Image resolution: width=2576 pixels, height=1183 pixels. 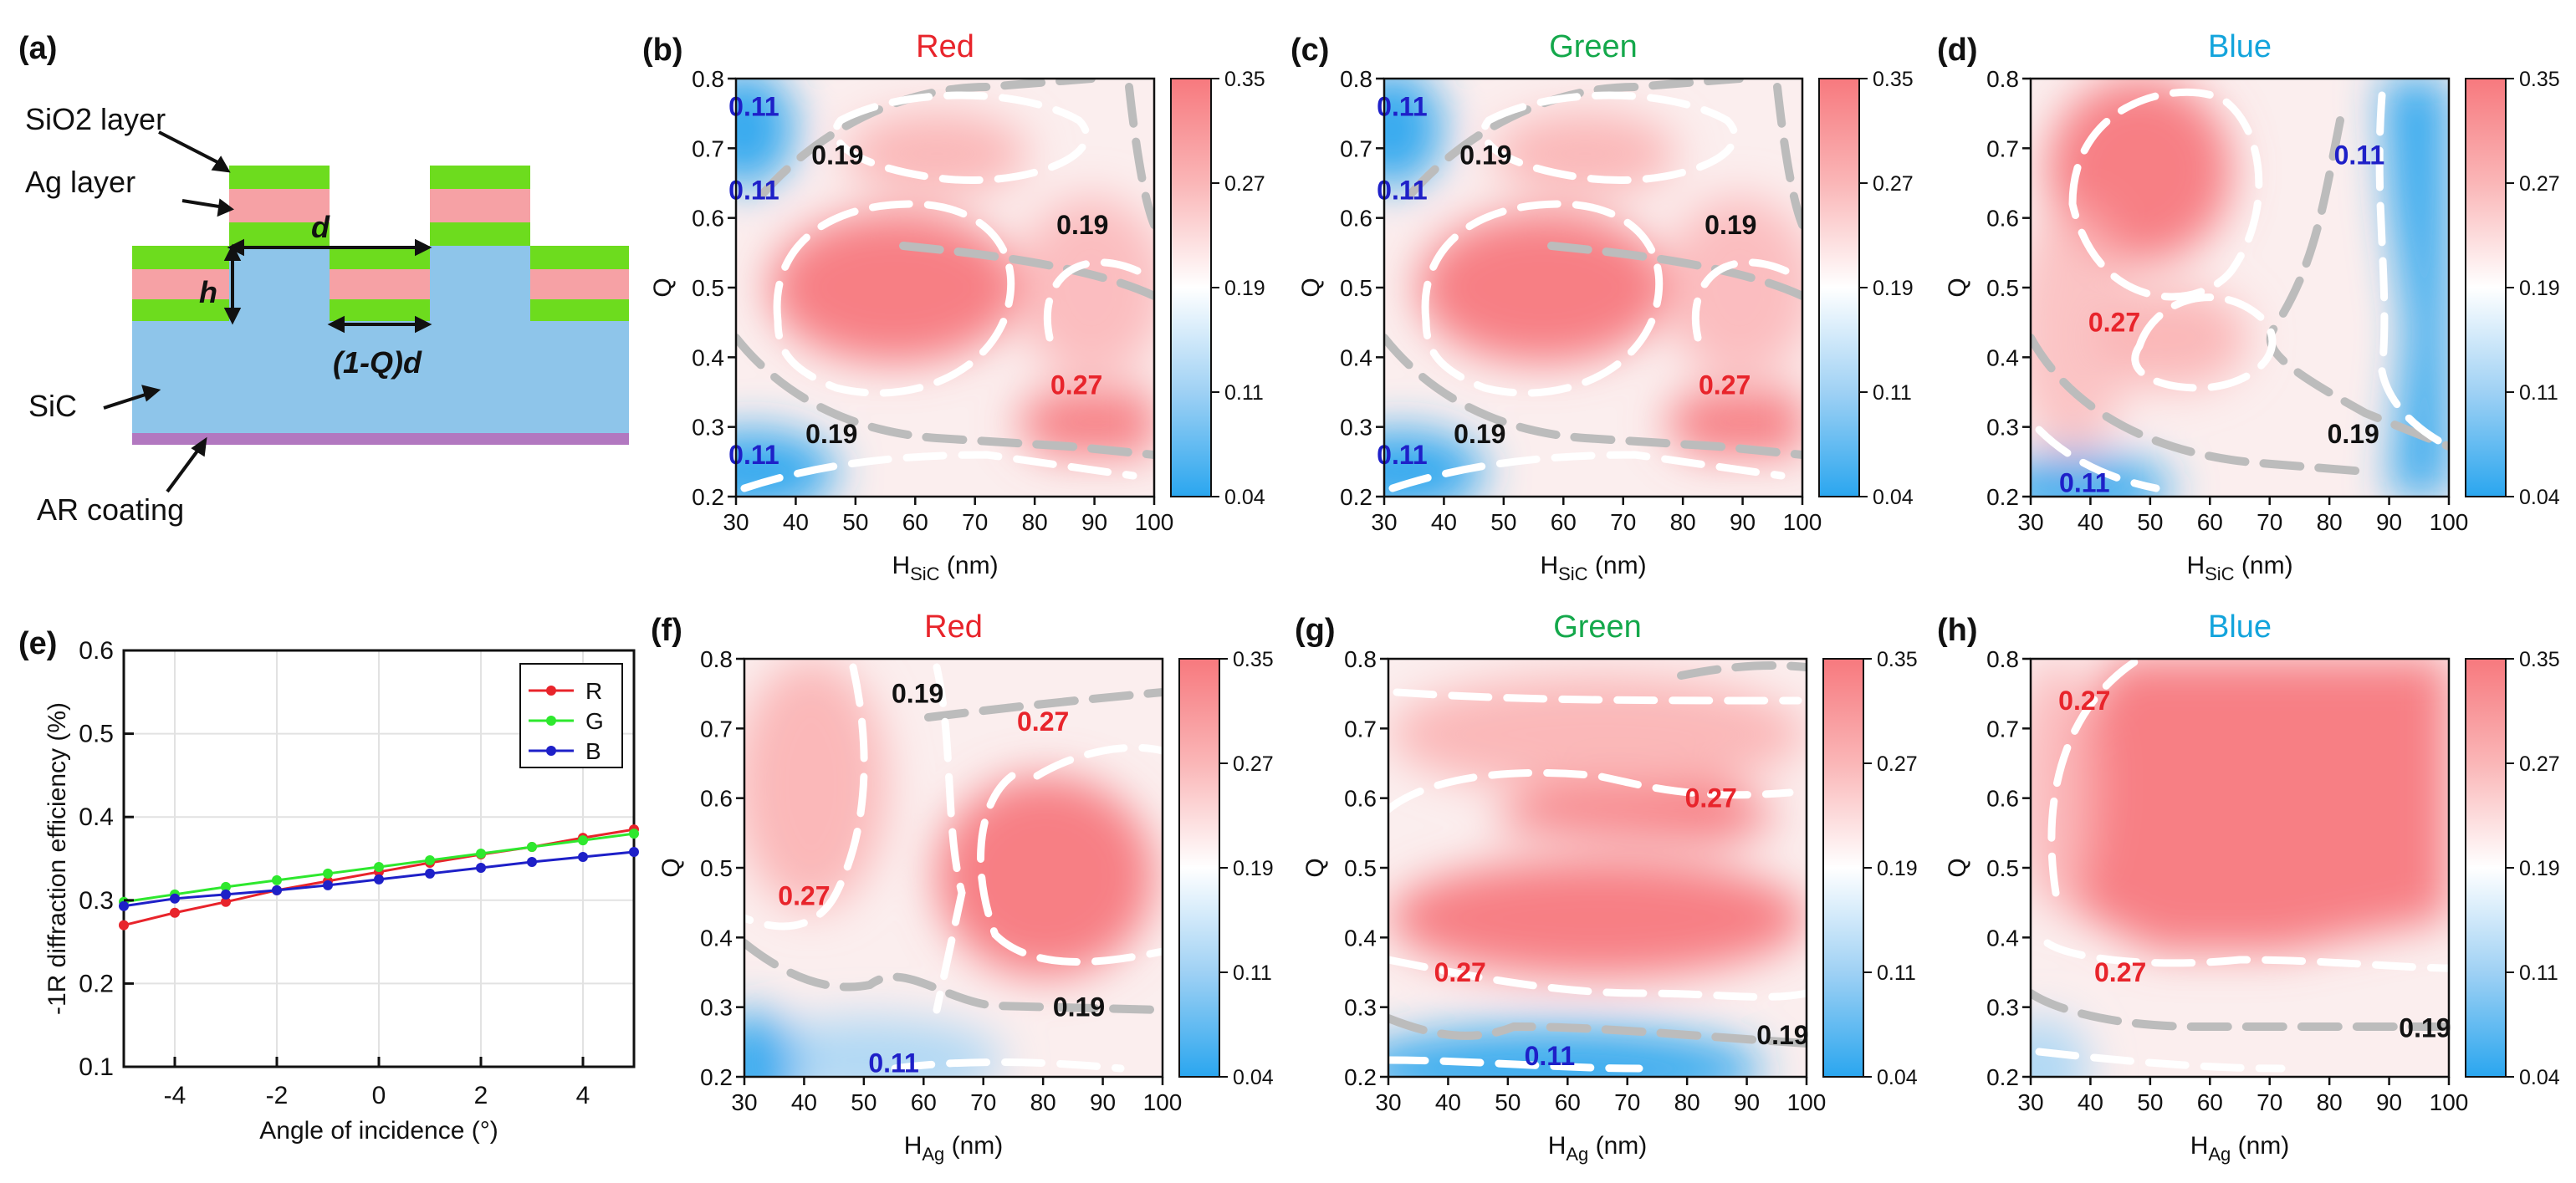 I want to click on x-tick-label: 70, so click(x=1623, y=522).